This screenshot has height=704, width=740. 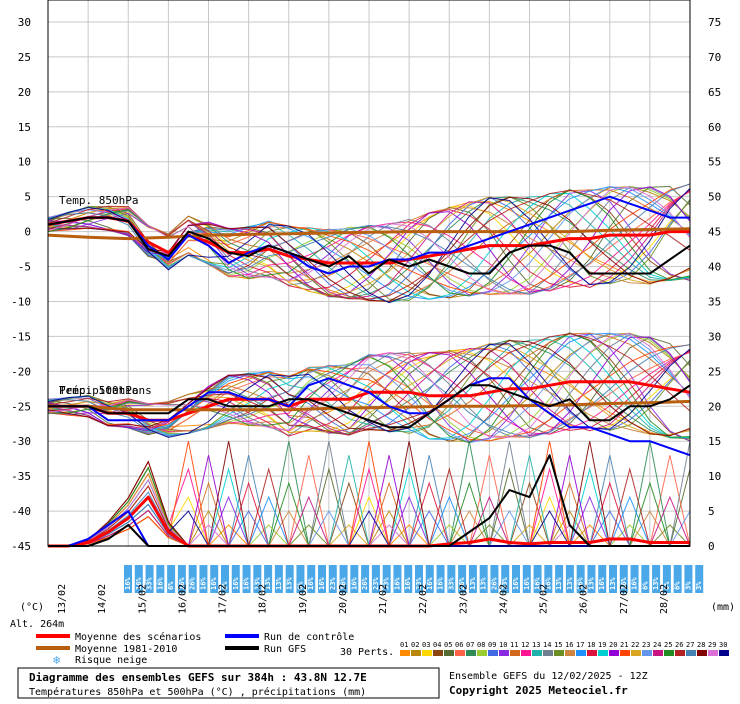 What do you see at coordinates (624, 599) in the screenshot?
I see `x-date-label: 27/02` at bounding box center [624, 599].